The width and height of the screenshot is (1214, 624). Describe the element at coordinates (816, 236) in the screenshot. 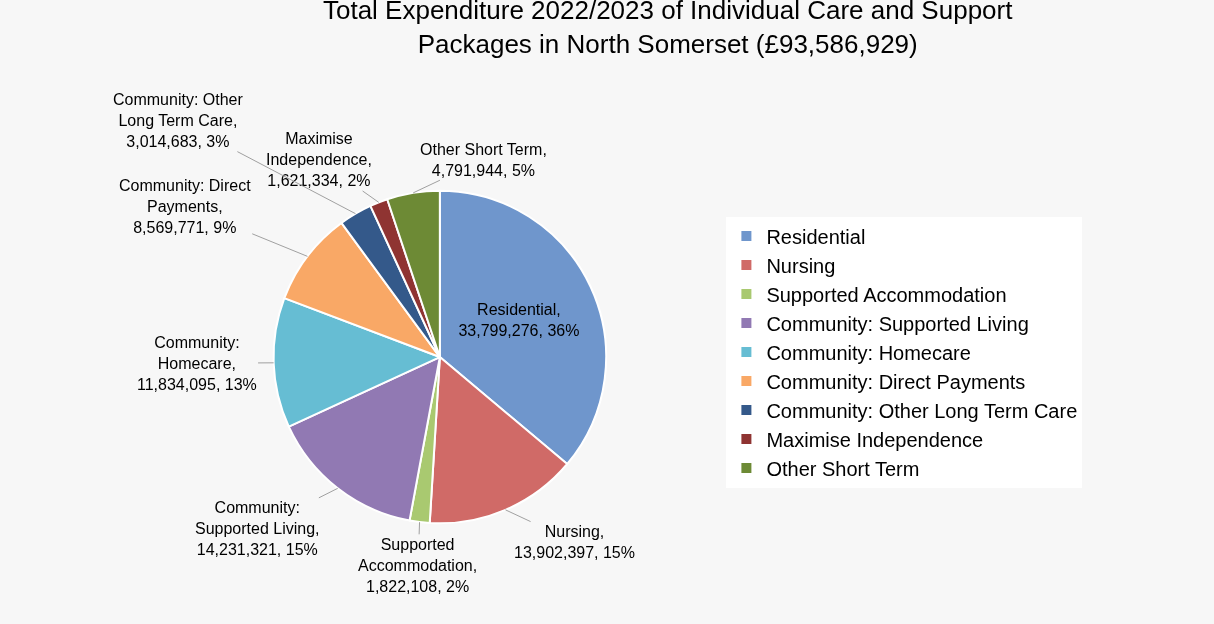

I see `legend-label: Residential` at that location.